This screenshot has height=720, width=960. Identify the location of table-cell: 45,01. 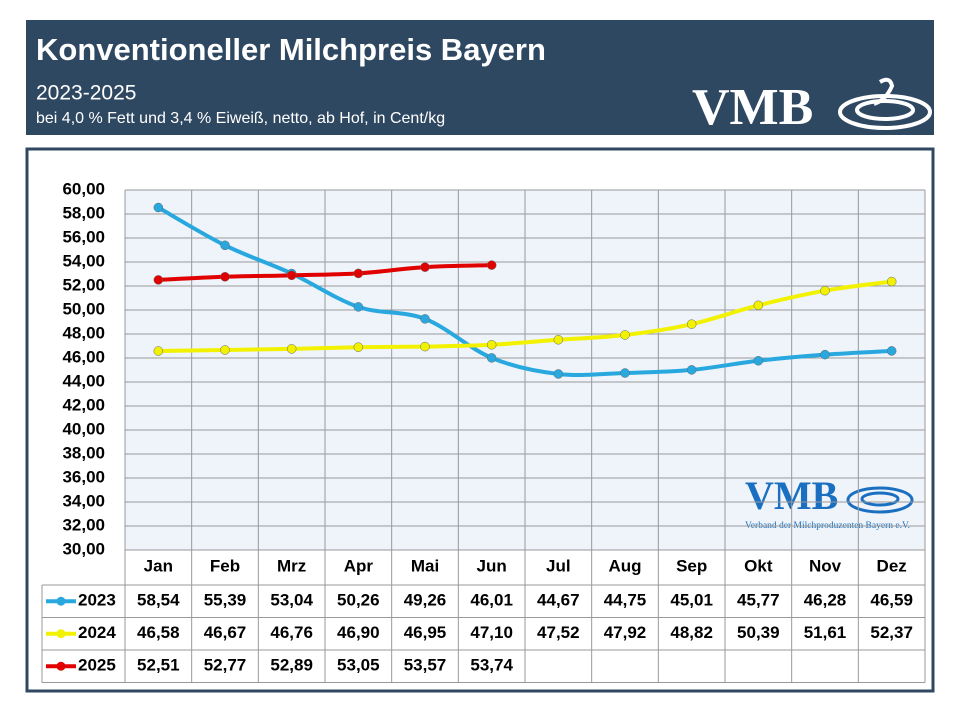
(691, 600).